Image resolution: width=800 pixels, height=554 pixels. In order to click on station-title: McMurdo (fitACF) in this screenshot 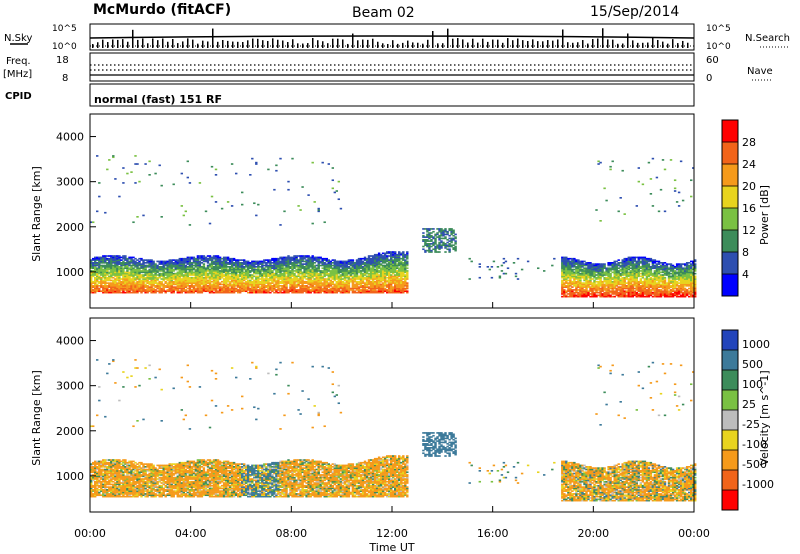, I will do `click(162, 10)`.